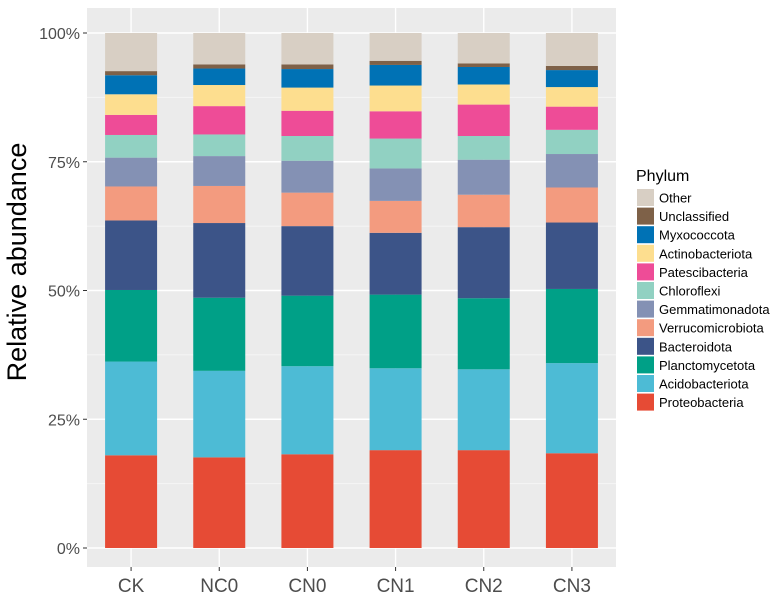 The height and width of the screenshot is (603, 784). I want to click on legend-label: Other, so click(675, 198).